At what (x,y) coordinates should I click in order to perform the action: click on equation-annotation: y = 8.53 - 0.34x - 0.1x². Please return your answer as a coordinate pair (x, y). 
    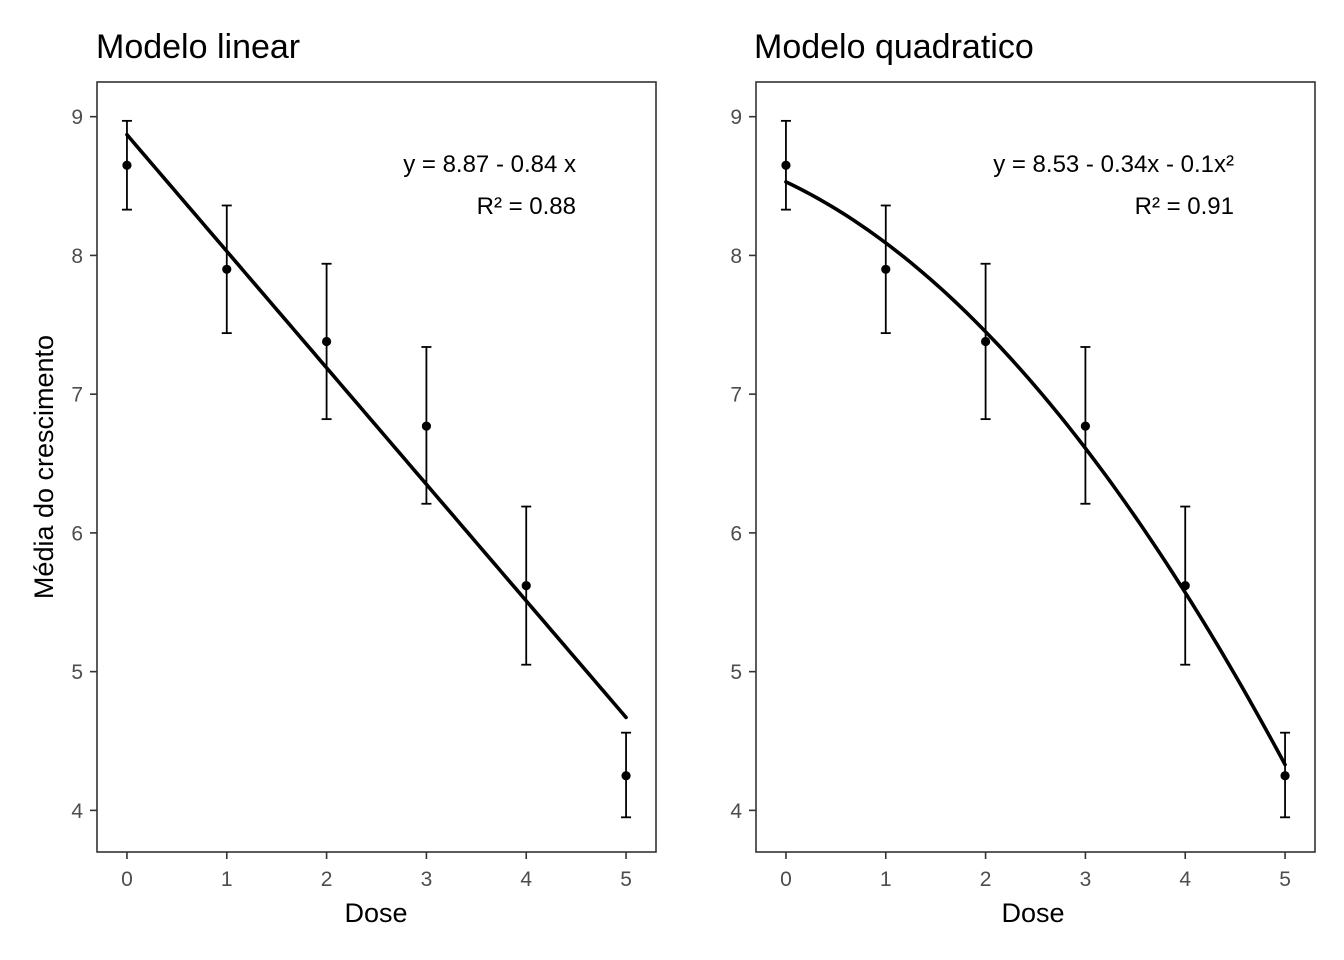
    Looking at the image, I should click on (1113, 164).